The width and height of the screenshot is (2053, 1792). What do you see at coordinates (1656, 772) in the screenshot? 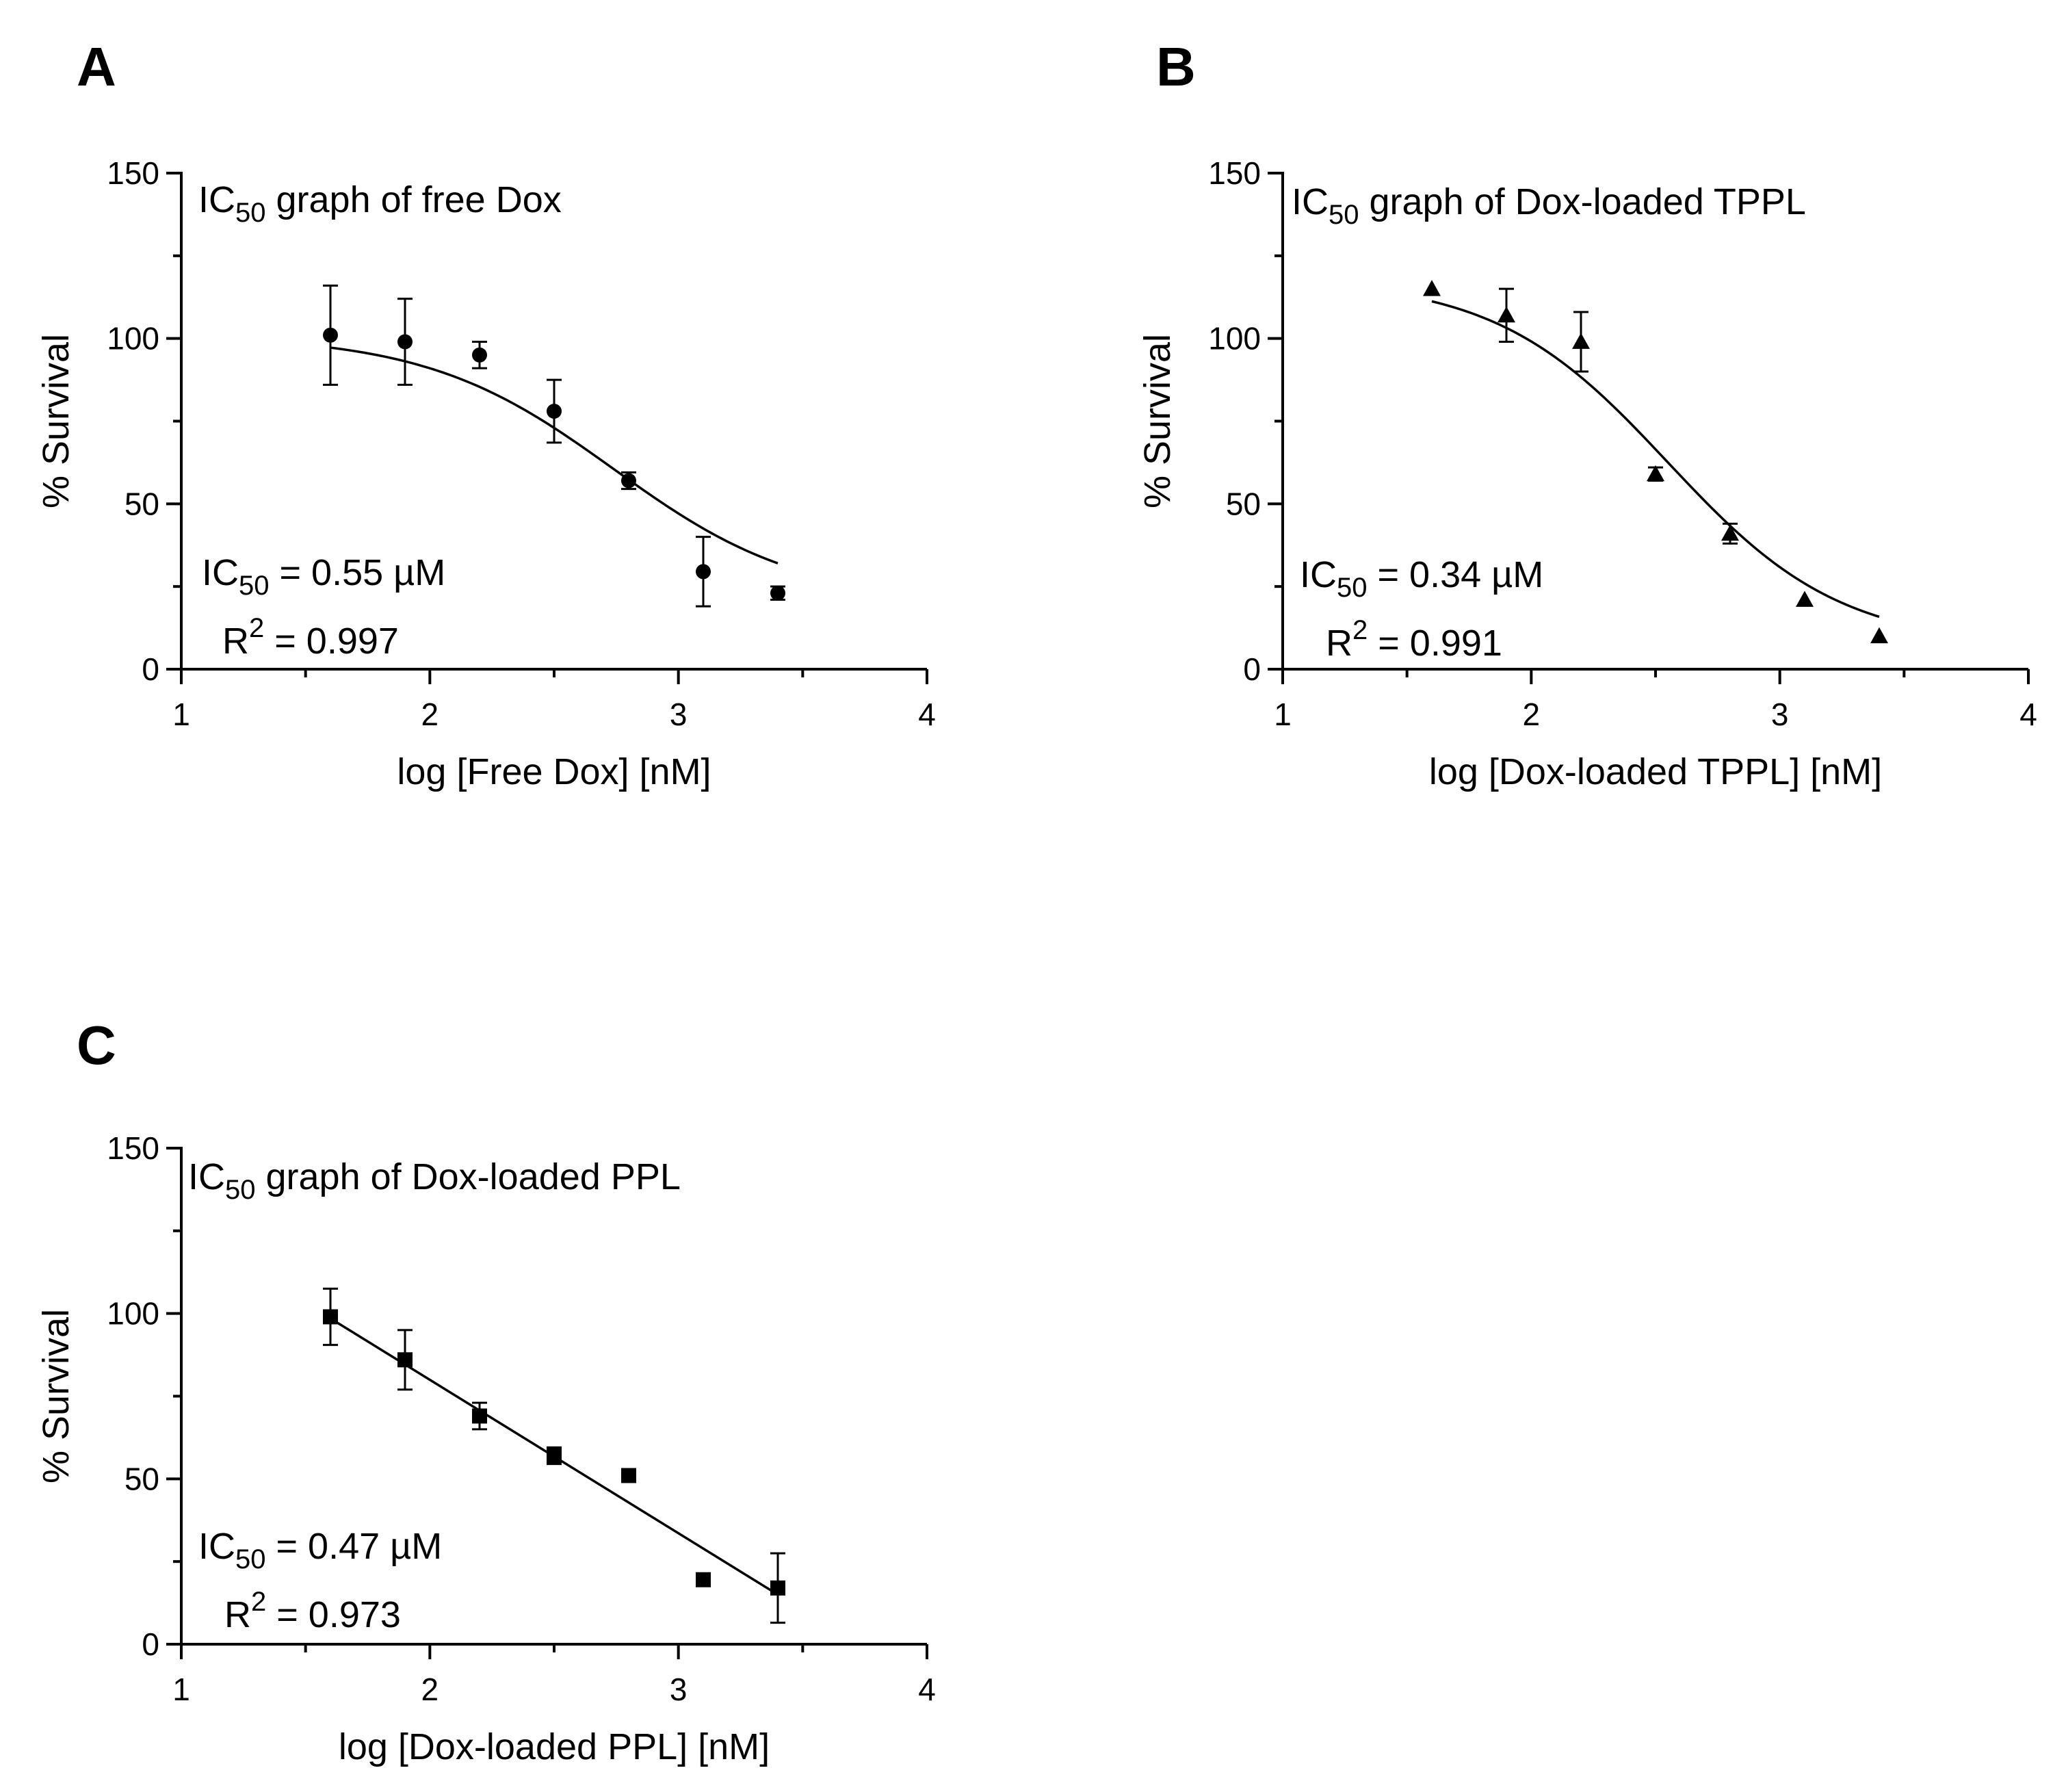
I see `x-axis-title: log [Dox-loaded TPPL] [nM]` at bounding box center [1656, 772].